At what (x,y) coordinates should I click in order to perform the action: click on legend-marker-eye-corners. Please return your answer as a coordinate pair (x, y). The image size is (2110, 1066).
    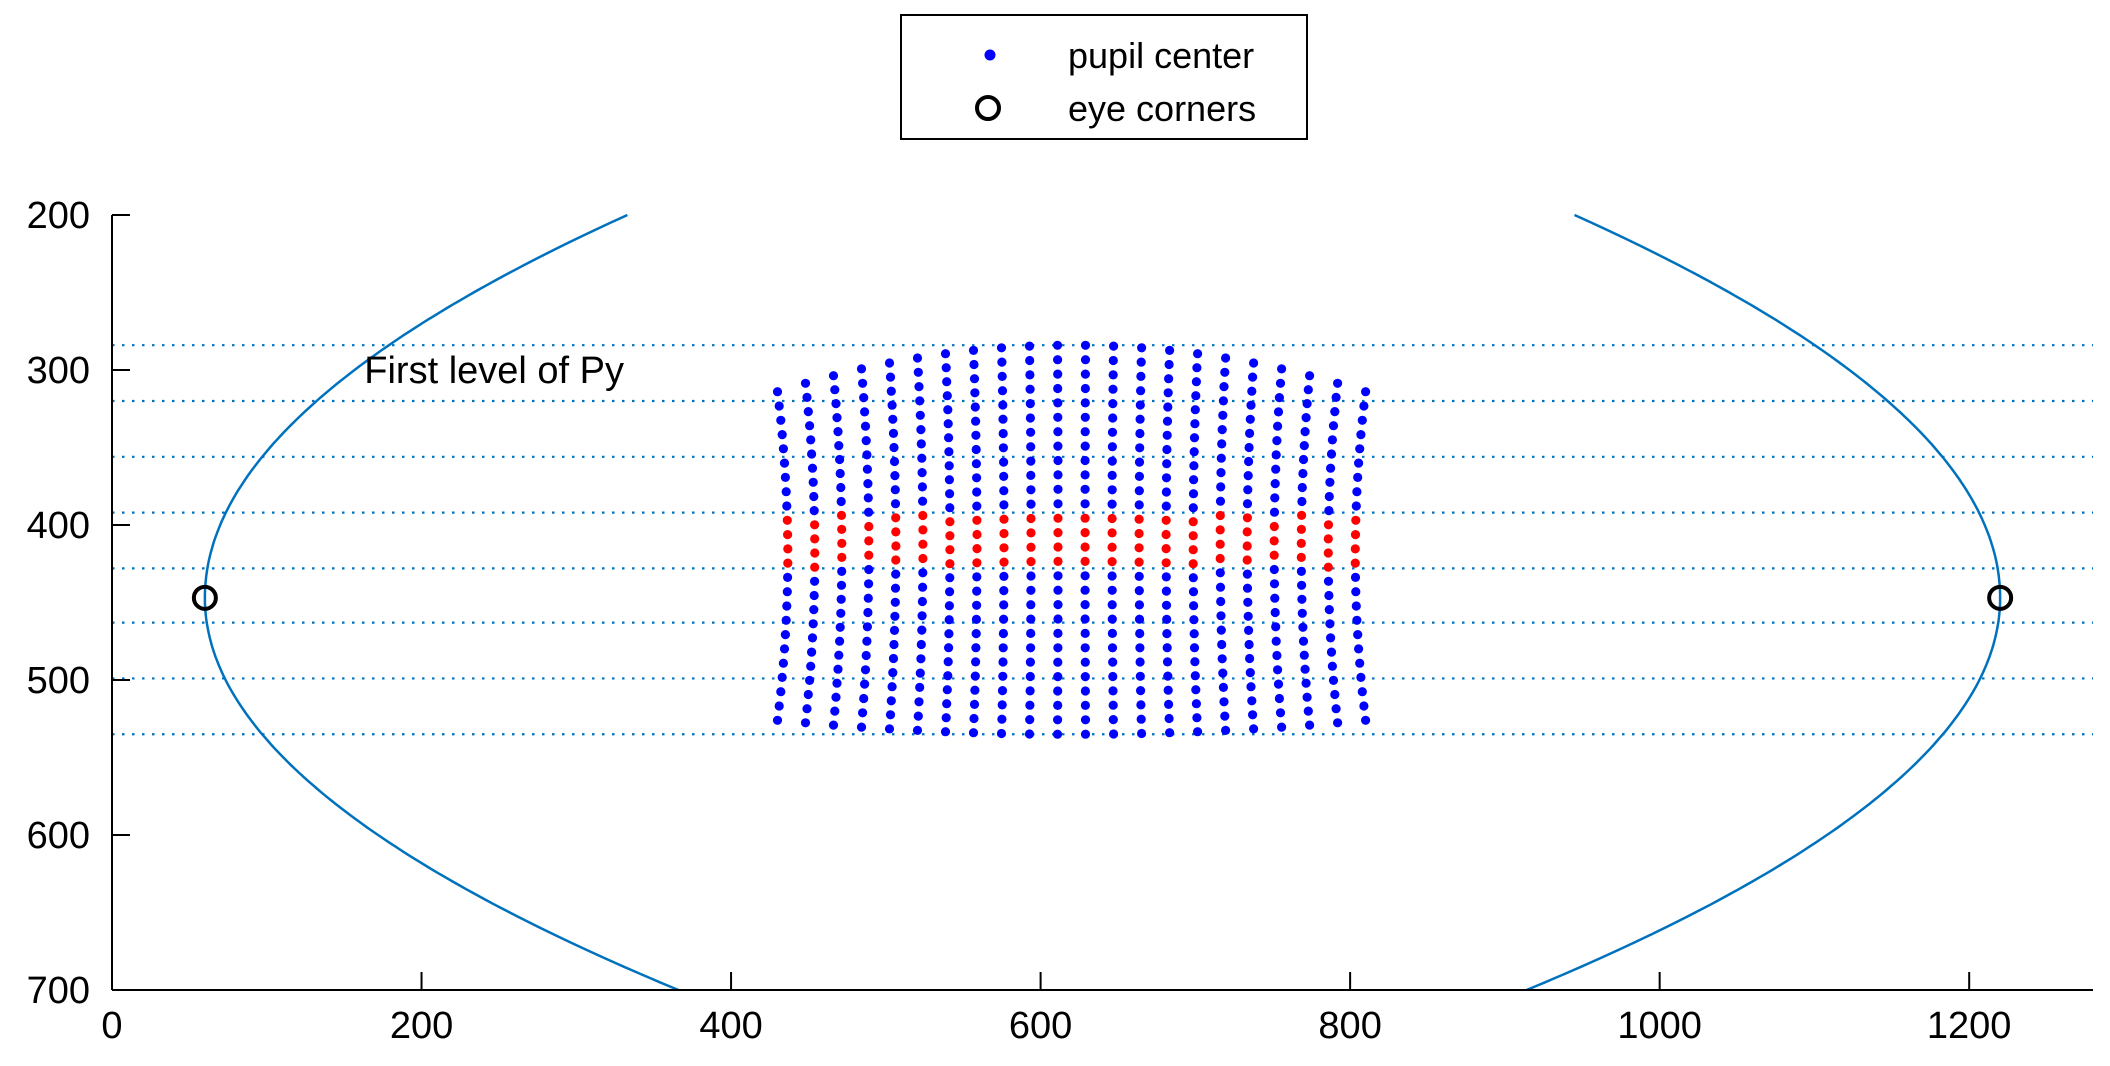
    Looking at the image, I should click on (988, 108).